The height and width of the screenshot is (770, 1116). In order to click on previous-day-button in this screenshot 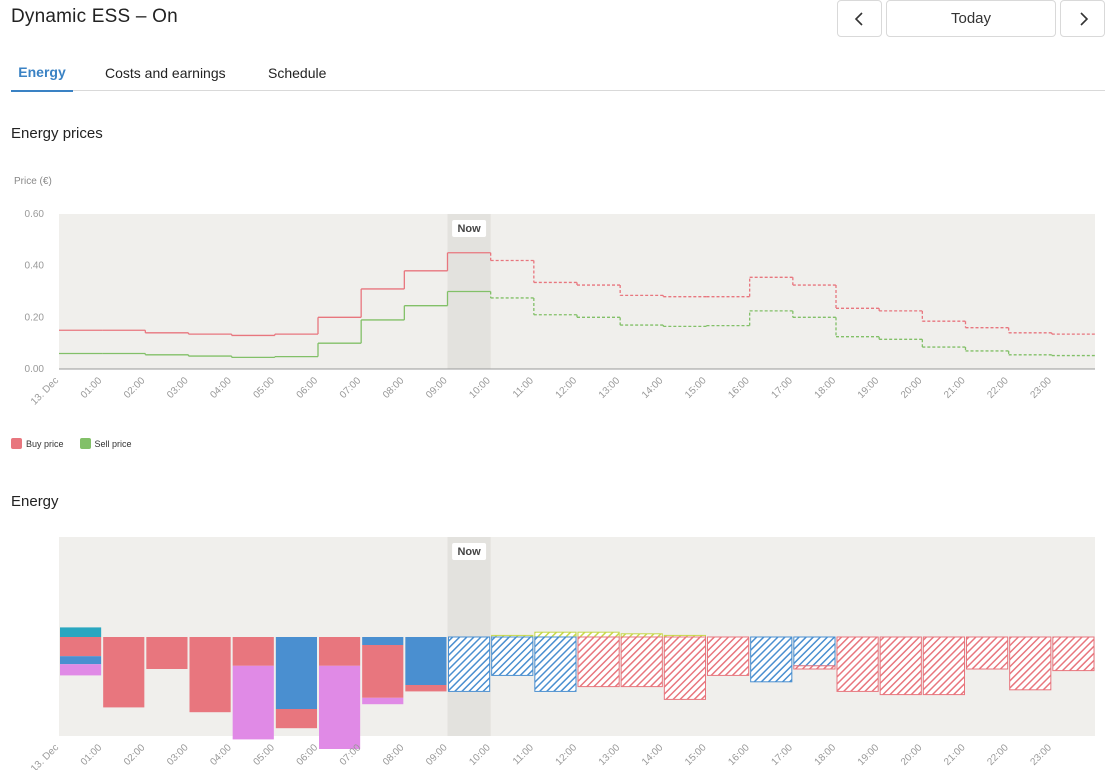, I will do `click(859, 18)`.